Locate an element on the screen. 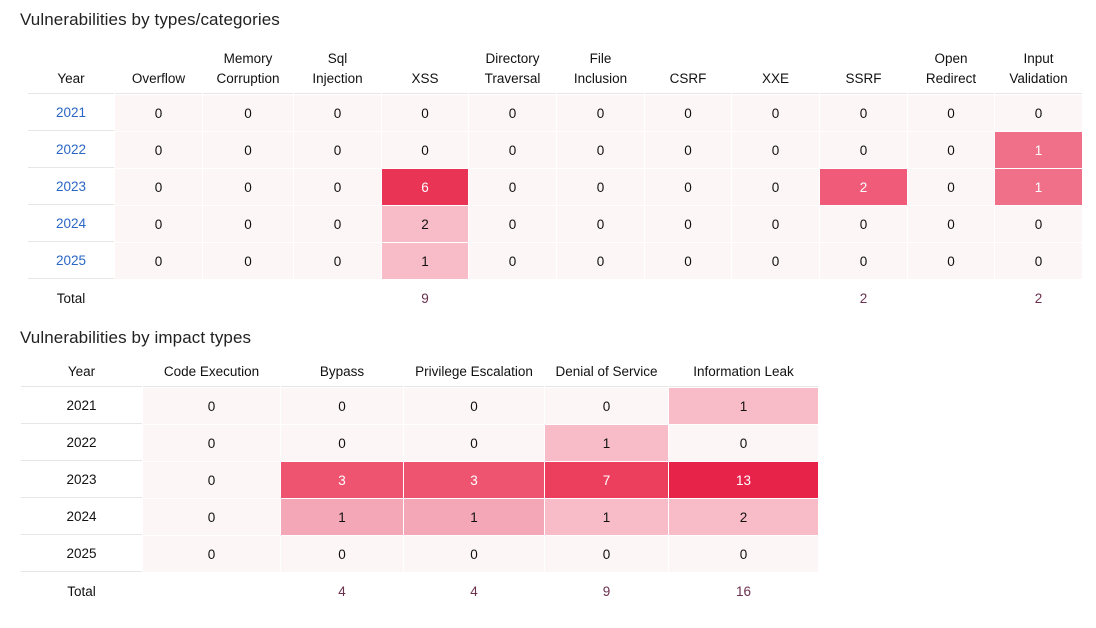 The height and width of the screenshot is (628, 1096). column-header: SSRF is located at coordinates (863, 66).